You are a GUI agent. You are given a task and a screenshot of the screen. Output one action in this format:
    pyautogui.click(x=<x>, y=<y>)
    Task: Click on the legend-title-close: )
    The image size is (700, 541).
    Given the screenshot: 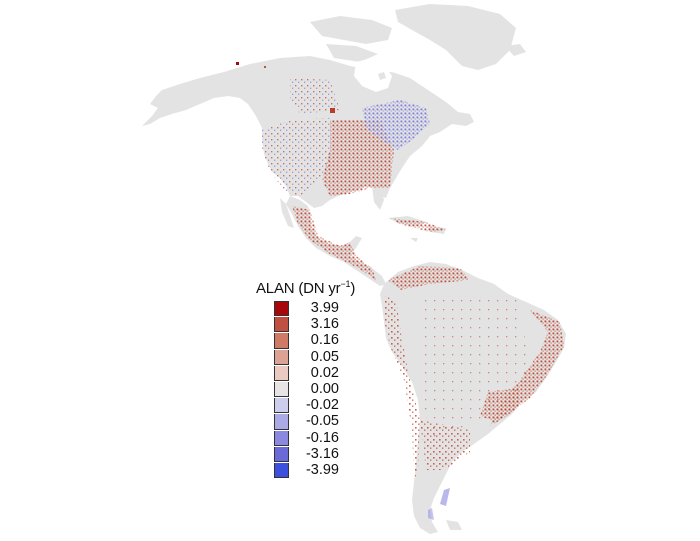 What is the action you would take?
    pyautogui.click(x=353, y=288)
    